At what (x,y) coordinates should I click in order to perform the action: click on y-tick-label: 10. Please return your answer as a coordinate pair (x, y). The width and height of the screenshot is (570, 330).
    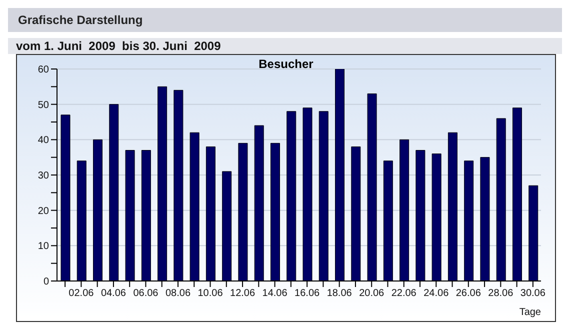
    Looking at the image, I should click on (44, 246).